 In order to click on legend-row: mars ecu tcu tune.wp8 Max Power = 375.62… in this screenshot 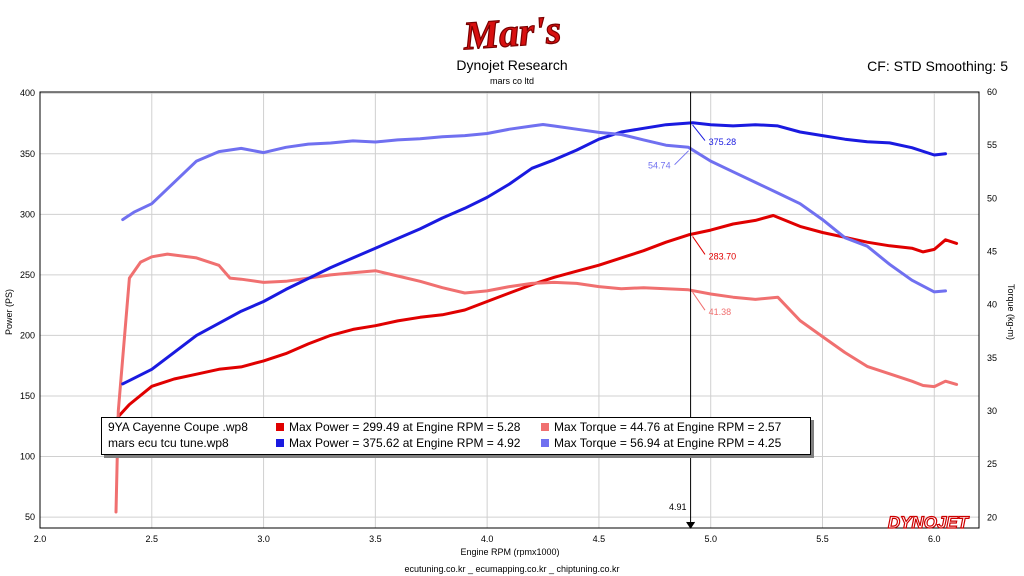, I will do `click(456, 443)`.